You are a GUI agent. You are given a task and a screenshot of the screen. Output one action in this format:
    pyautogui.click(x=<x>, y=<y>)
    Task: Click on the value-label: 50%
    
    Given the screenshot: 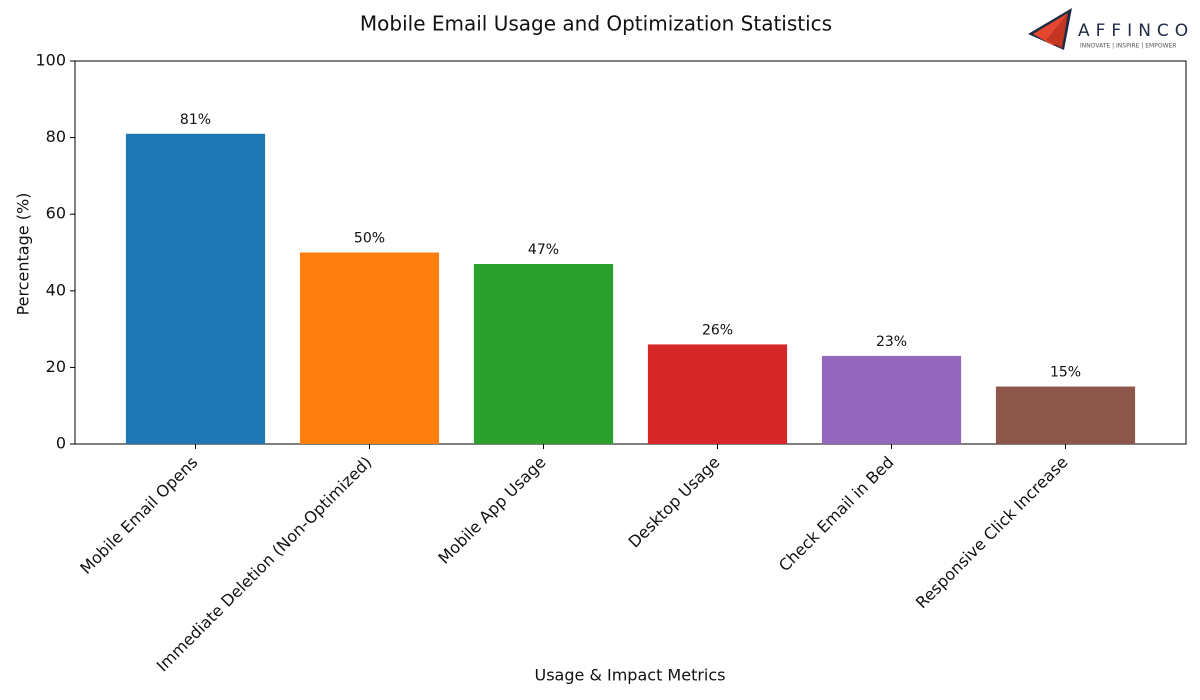 What is the action you would take?
    pyautogui.click(x=369, y=239)
    